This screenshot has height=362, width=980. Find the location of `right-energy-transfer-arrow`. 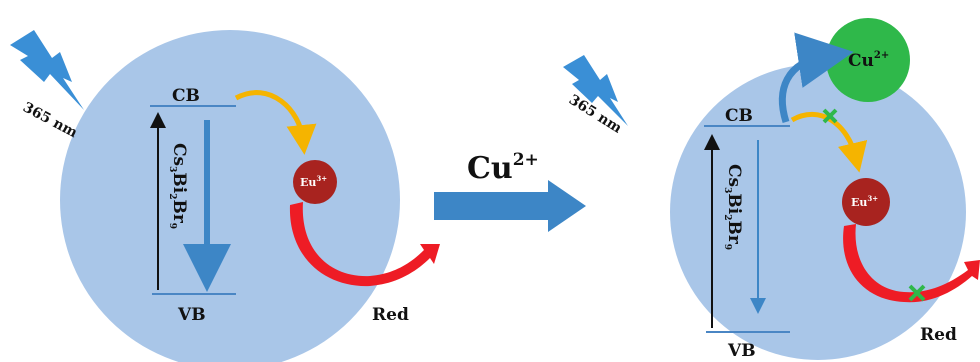

right-energy-transfer-arrow is located at coordinates (829, 142).